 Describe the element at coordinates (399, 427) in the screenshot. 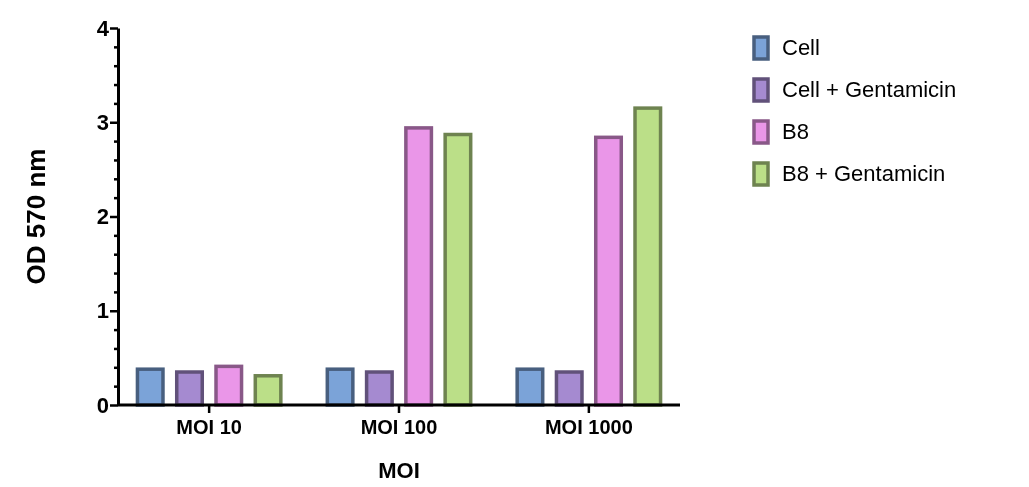

I see `x-tick-label: MOI 100` at that location.